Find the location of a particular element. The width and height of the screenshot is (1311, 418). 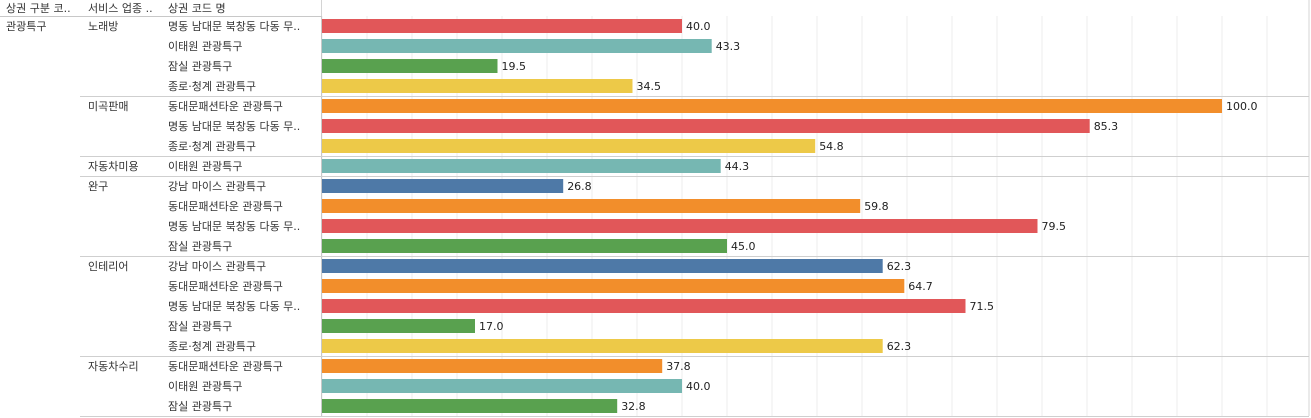

bar-value-label: 59.8 is located at coordinates (876, 206).